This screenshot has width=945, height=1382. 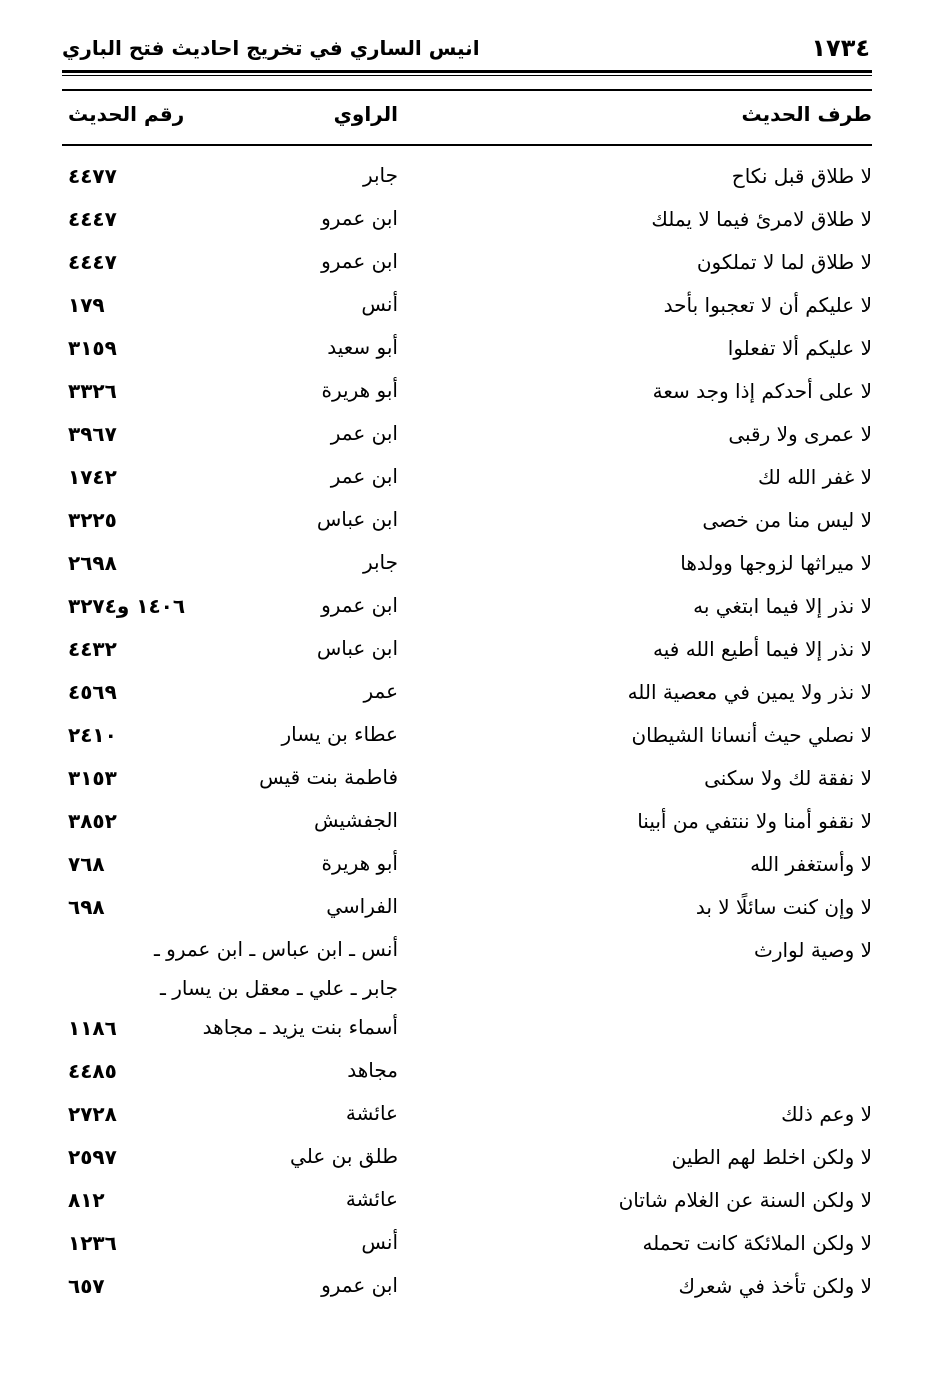 What do you see at coordinates (762, 391) in the screenshot?
I see `hadith-text: لا على أحدكم إذا وجد سعة` at bounding box center [762, 391].